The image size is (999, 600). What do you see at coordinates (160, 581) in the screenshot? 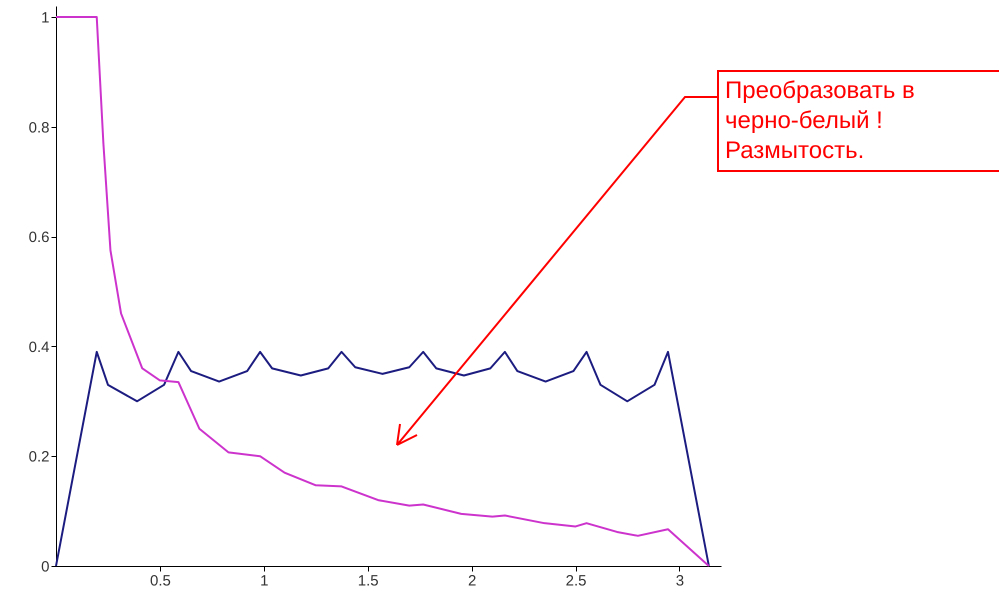
I see `x-tick-label: 0.5` at bounding box center [160, 581].